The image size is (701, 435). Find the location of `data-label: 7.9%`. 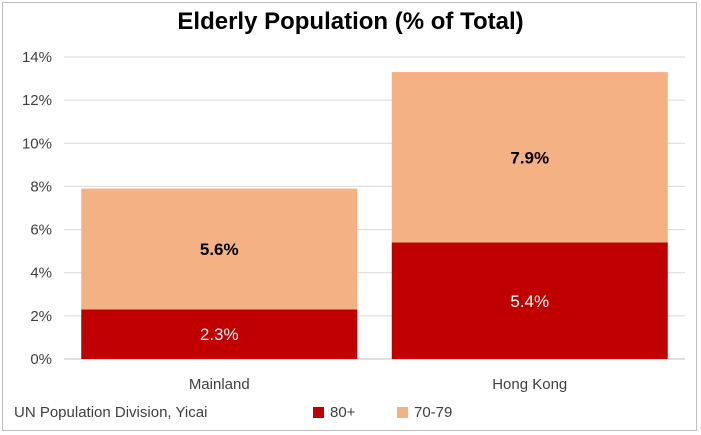

data-label: 7.9% is located at coordinates (529, 157).